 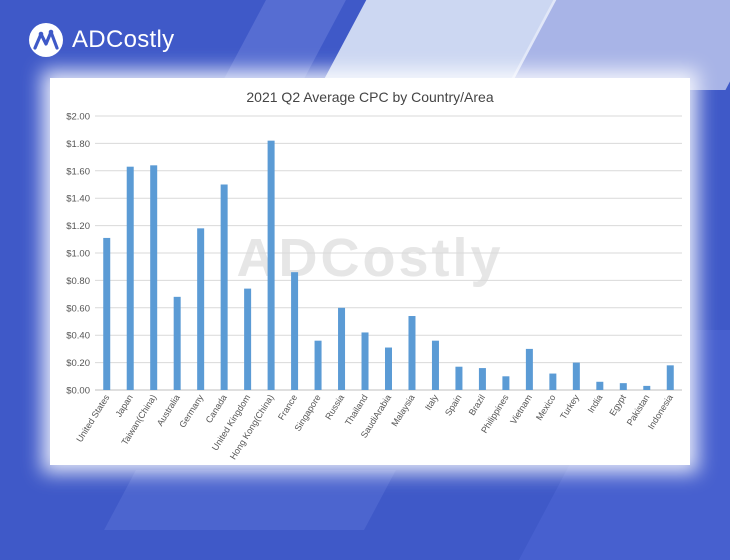 What do you see at coordinates (252, 427) in the screenshot?
I see `x-tick-label: Hong Kong(China)` at bounding box center [252, 427].